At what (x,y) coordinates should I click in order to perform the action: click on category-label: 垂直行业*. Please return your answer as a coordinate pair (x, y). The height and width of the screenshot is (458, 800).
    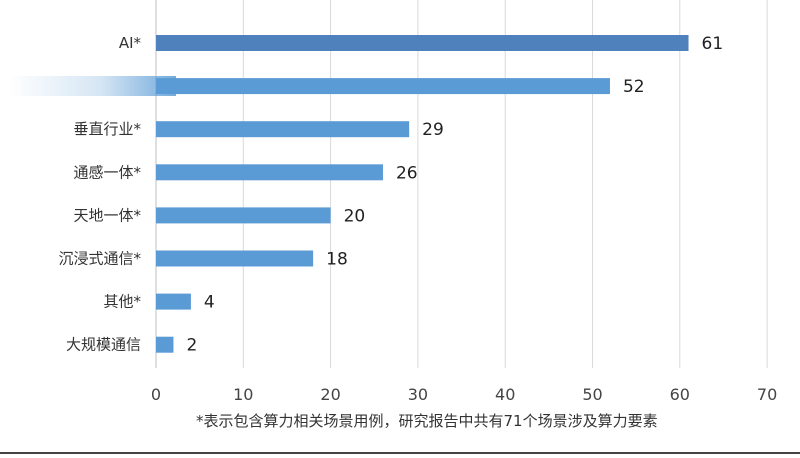
    Looking at the image, I should click on (107, 129).